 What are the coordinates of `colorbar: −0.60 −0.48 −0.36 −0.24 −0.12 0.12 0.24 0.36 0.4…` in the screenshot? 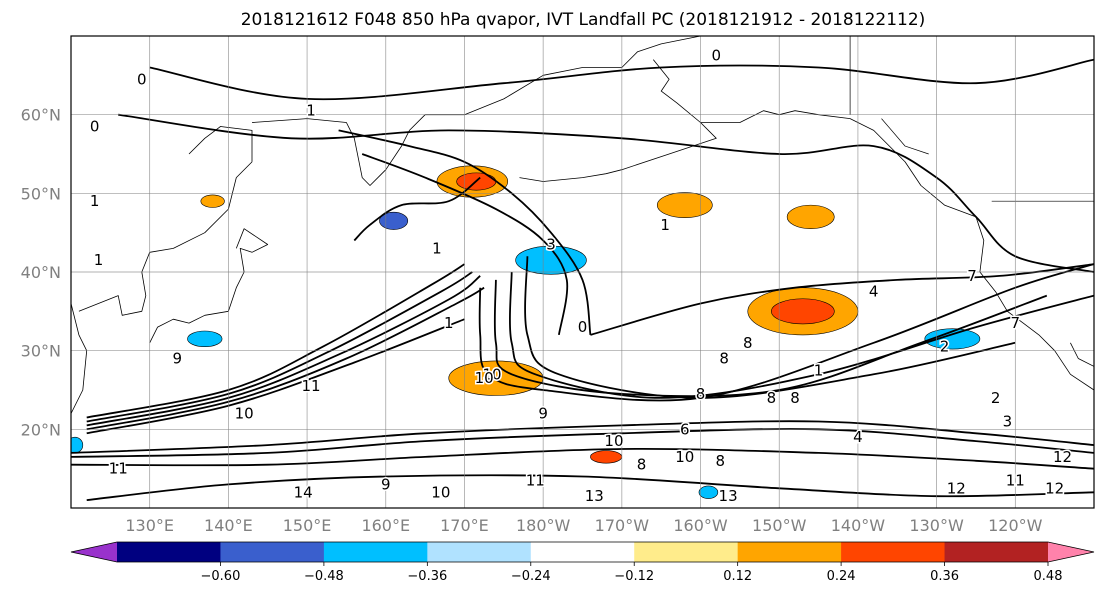 It's located at (582, 562).